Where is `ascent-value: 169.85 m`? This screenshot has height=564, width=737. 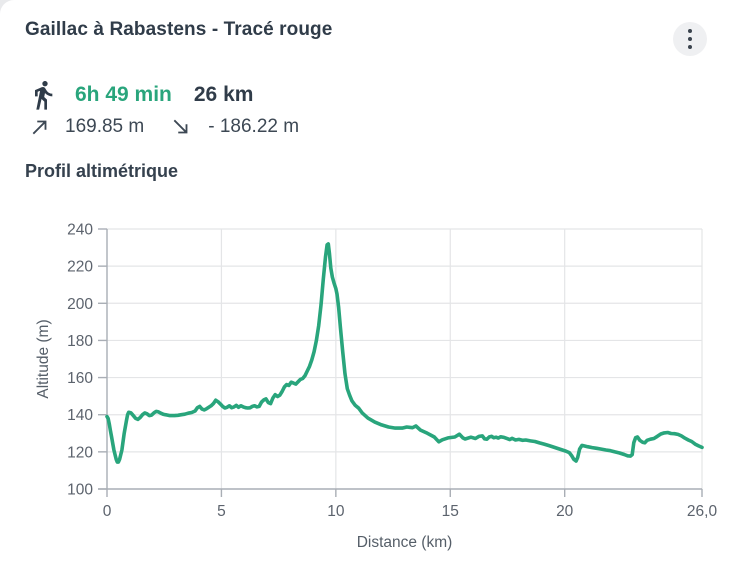
ascent-value: 169.85 m is located at coordinates (105, 126).